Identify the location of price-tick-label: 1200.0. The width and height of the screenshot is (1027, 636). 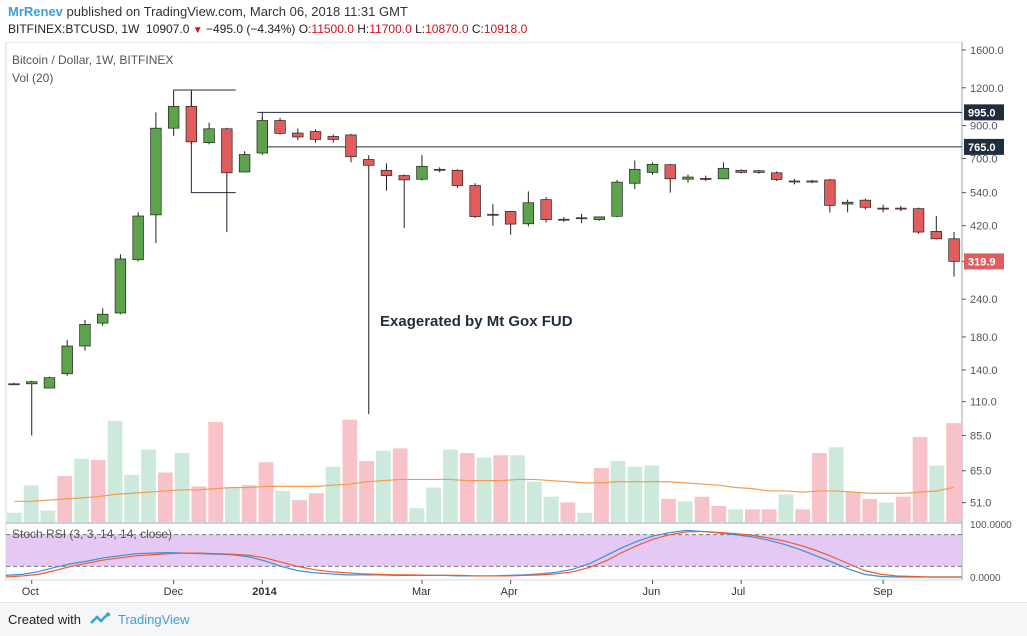
(987, 89).